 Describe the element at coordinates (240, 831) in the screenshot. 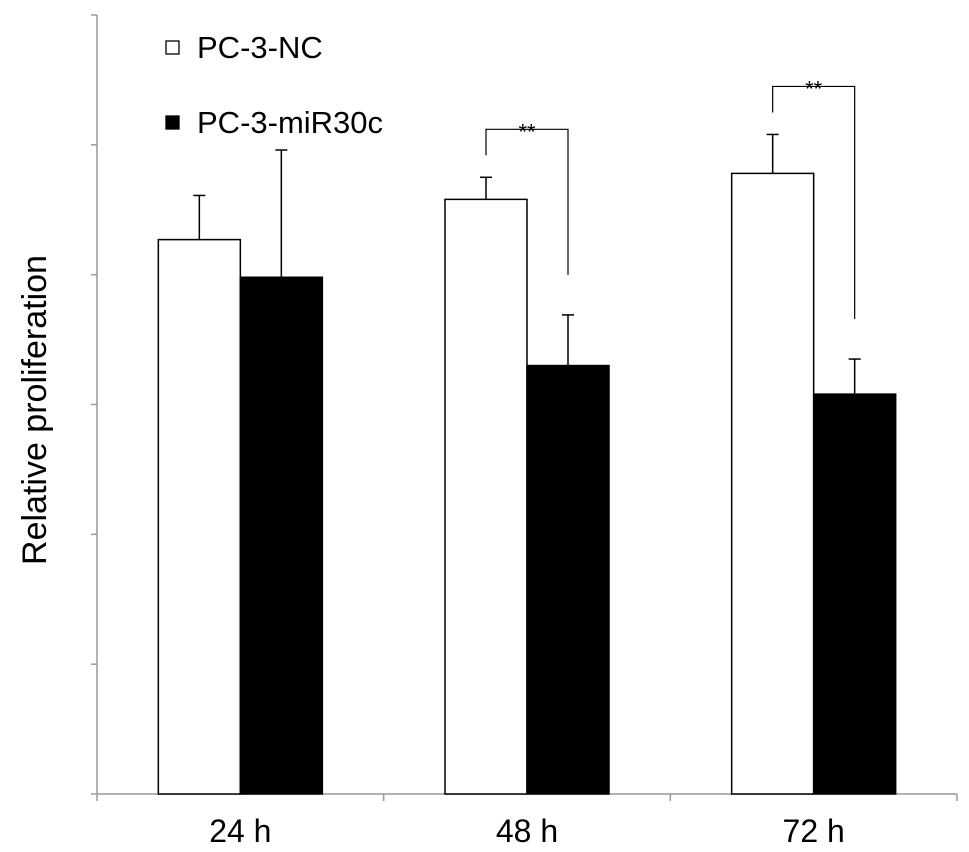

I see `x-tick-label: 24 h` at that location.